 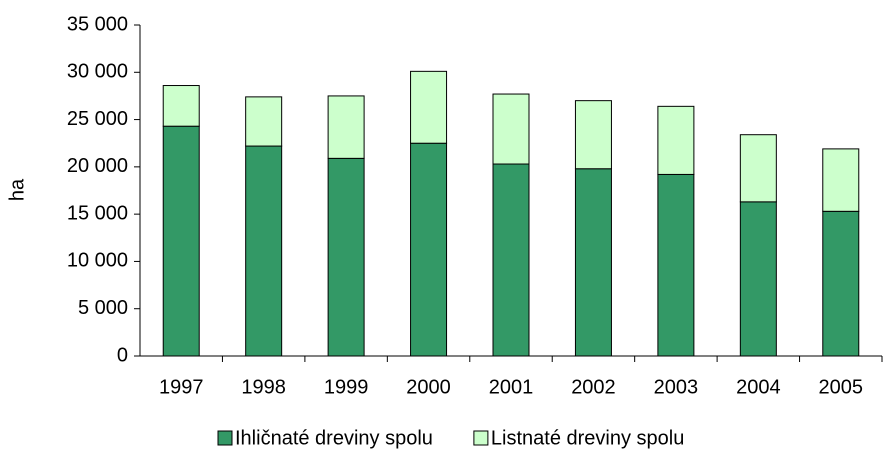 What do you see at coordinates (97, 166) in the screenshot?
I see `y-tick-label: 20 000` at bounding box center [97, 166].